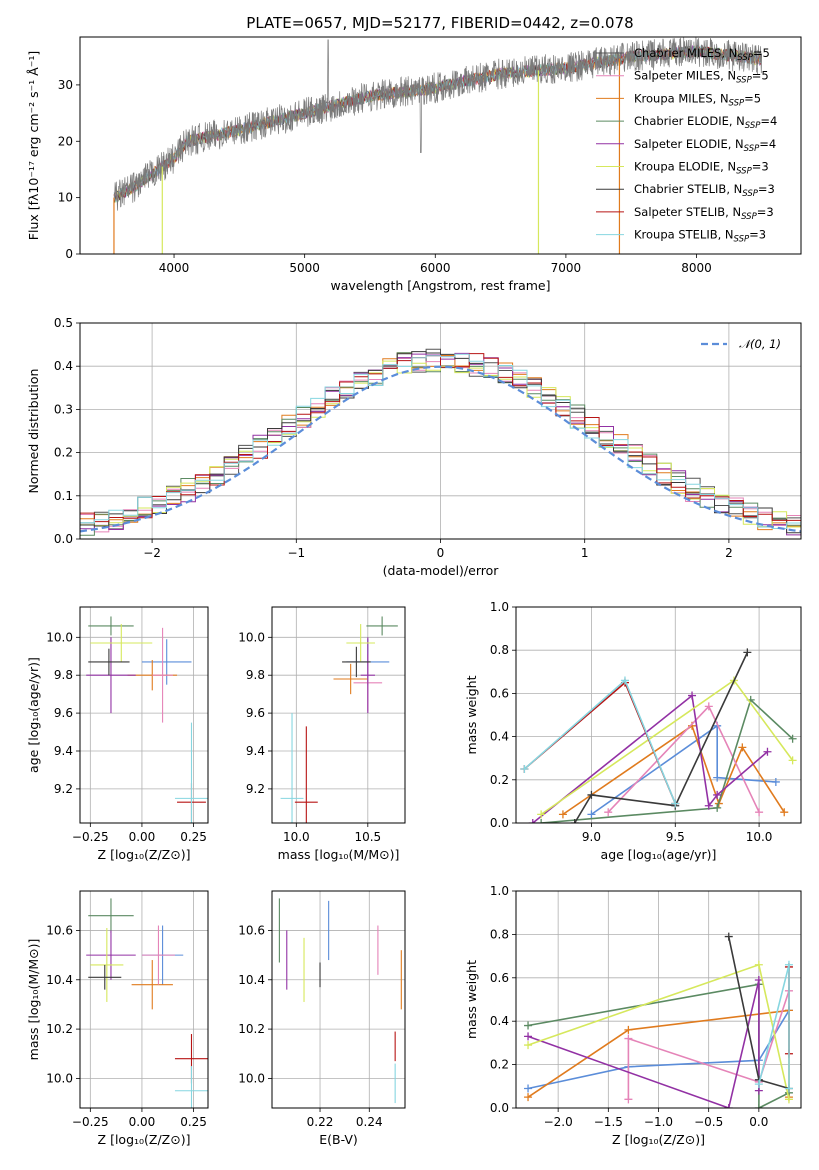 The height and width of the screenshot is (1170, 819). What do you see at coordinates (440, 449) in the screenshot?
I see `normal-distribution-curve` at bounding box center [440, 449].